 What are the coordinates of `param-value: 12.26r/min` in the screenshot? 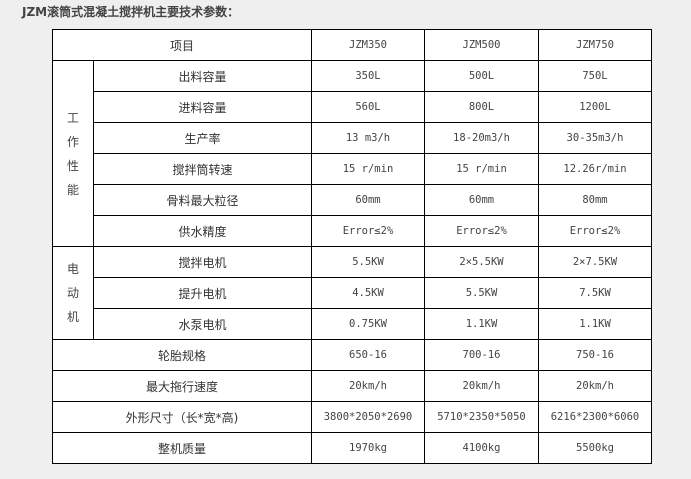 It's located at (595, 169).